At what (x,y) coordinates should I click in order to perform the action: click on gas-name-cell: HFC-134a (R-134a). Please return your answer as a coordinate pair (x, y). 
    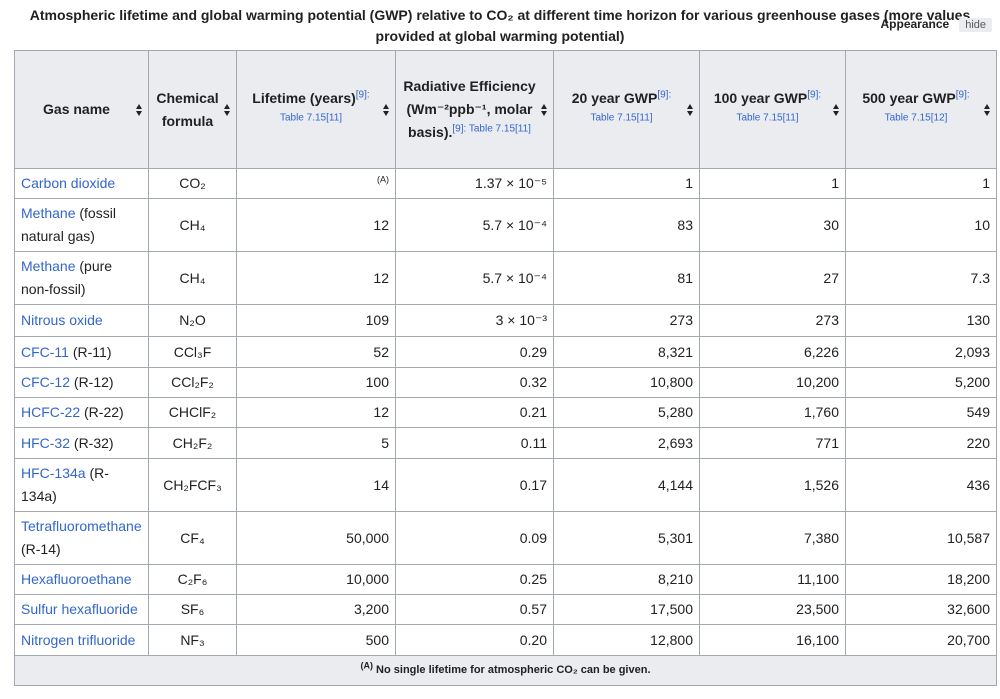
    Looking at the image, I should click on (81, 485).